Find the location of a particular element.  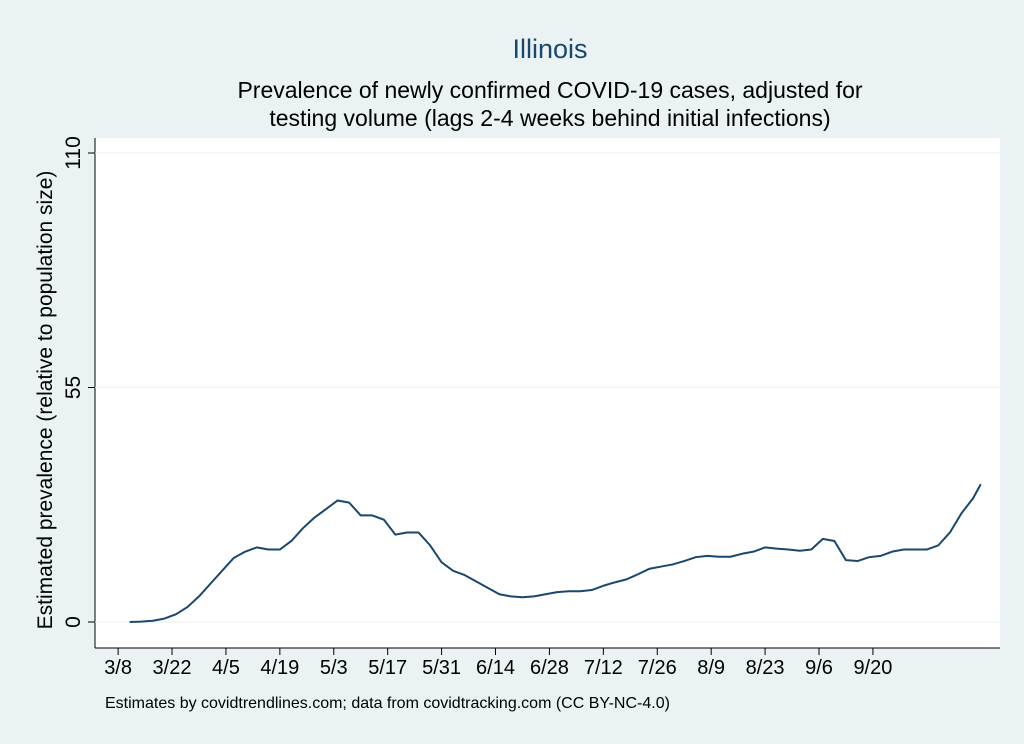

x-tick-label: 8/9 is located at coordinates (711, 668).